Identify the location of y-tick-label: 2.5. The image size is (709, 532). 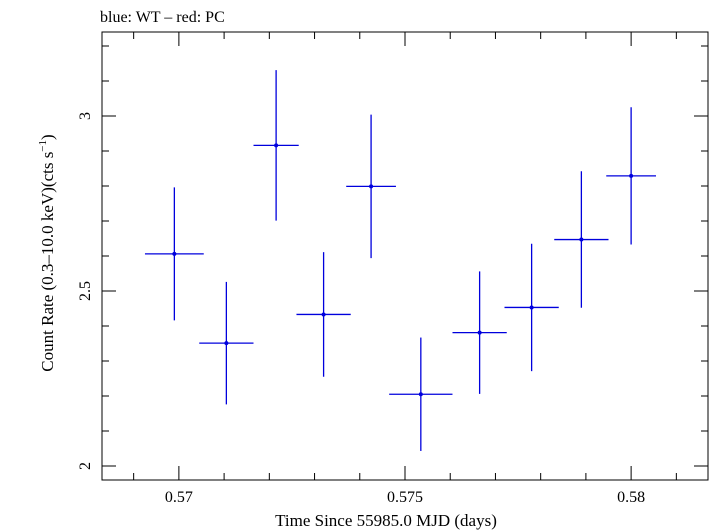
(85, 291).